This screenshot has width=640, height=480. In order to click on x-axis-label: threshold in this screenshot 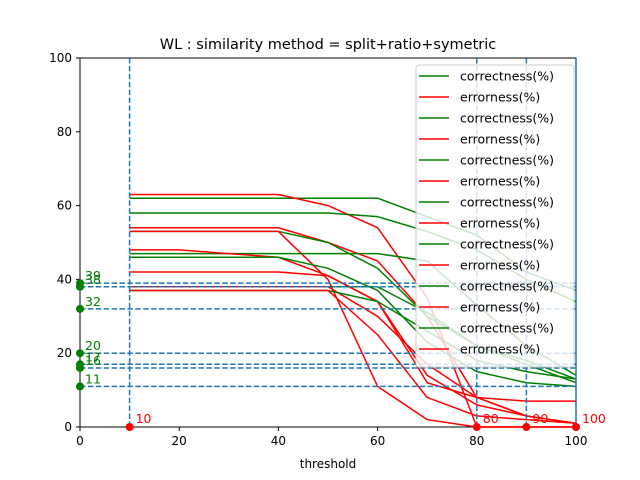, I will do `click(328, 464)`.